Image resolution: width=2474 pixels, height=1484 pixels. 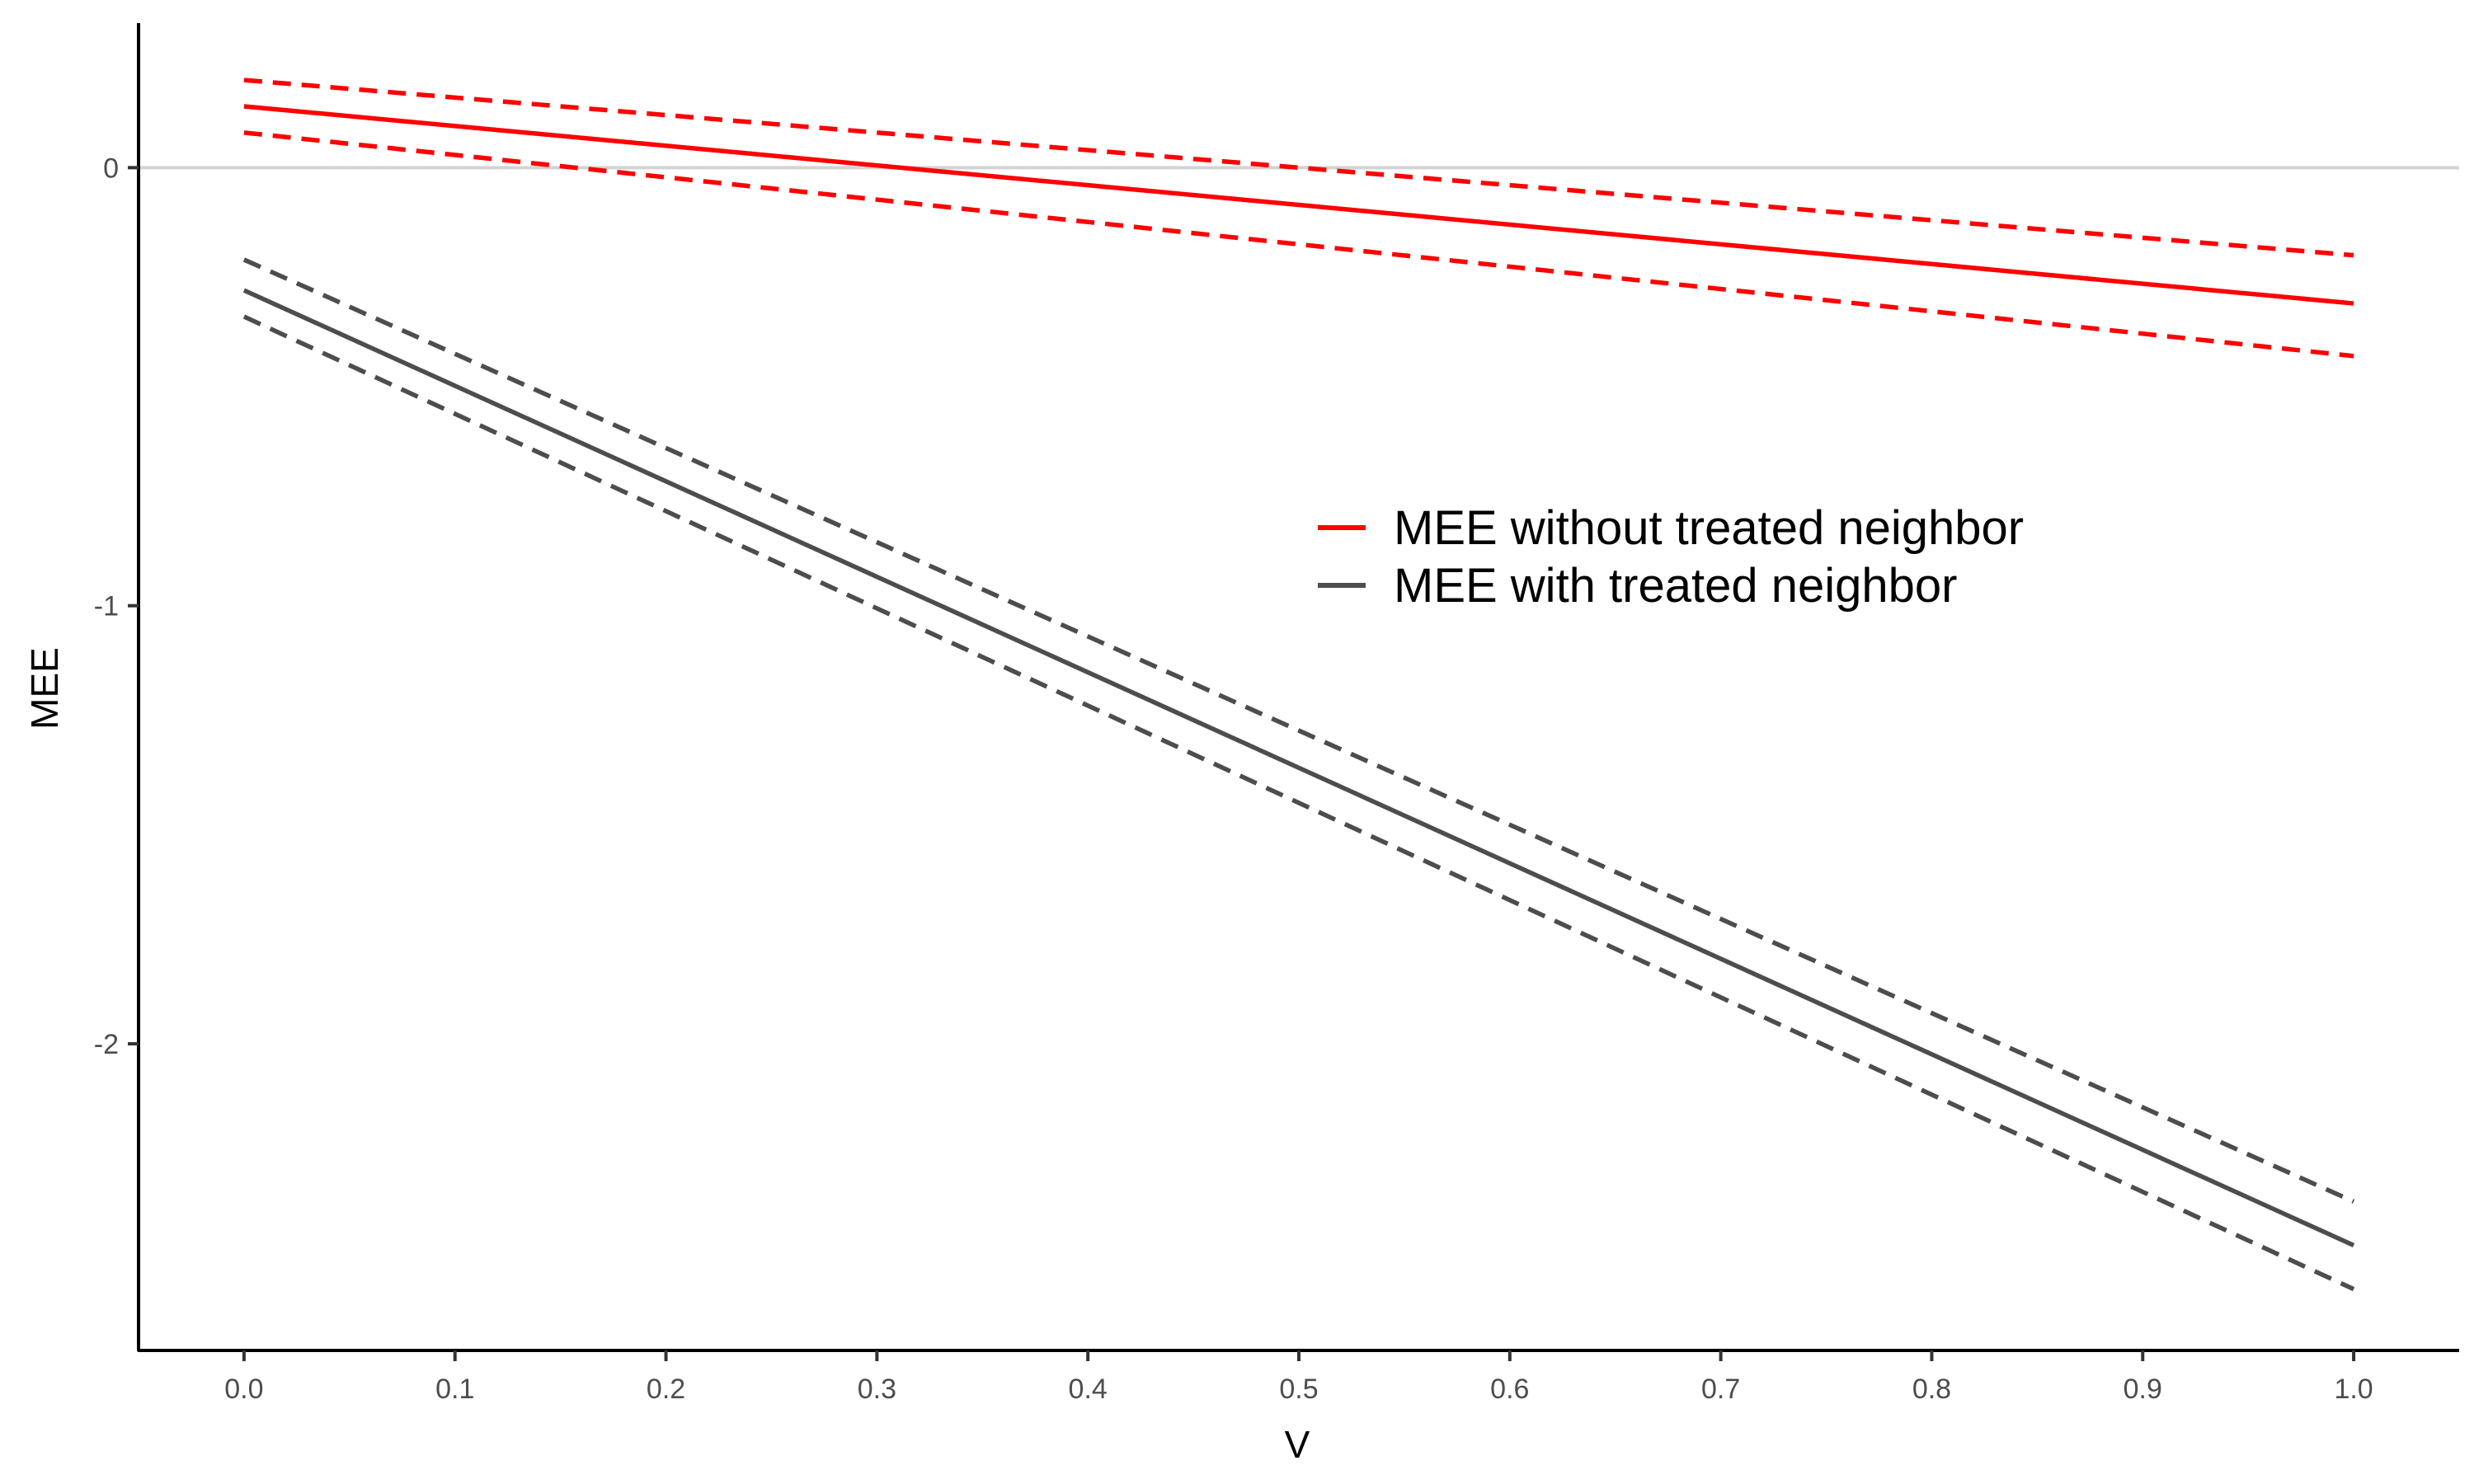 I want to click on legend-label-2: MEE with treated neighbor, so click(x=1675, y=586).